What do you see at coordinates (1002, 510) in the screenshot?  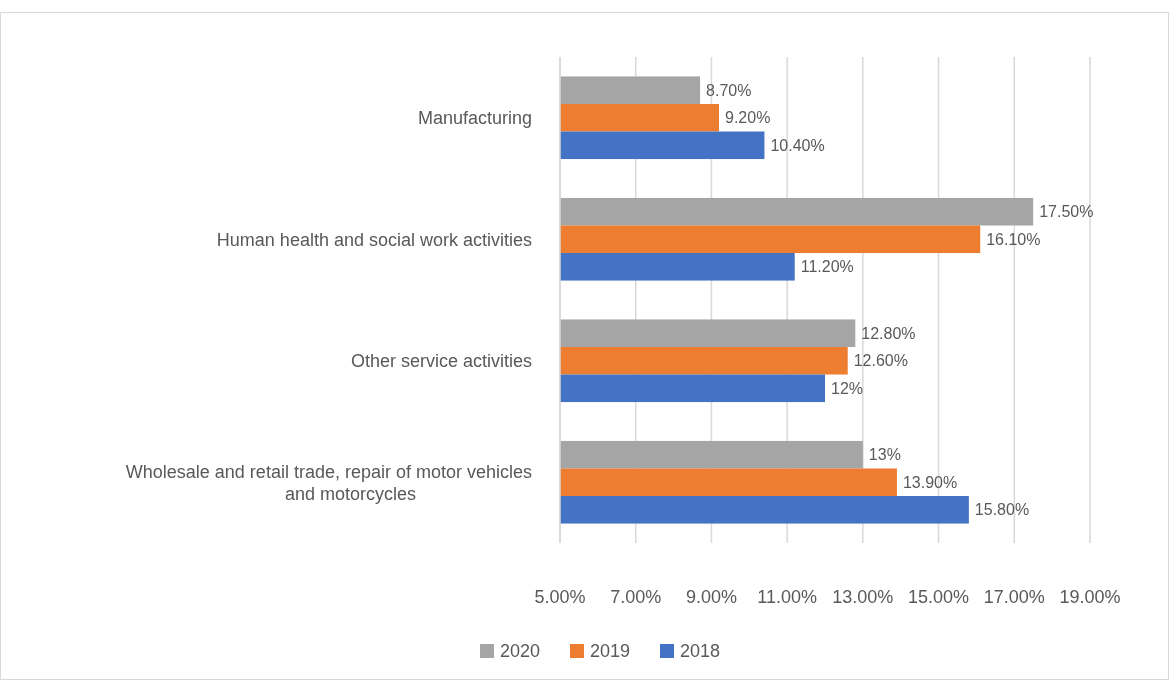 I see `data-label: 15.80%` at bounding box center [1002, 510].